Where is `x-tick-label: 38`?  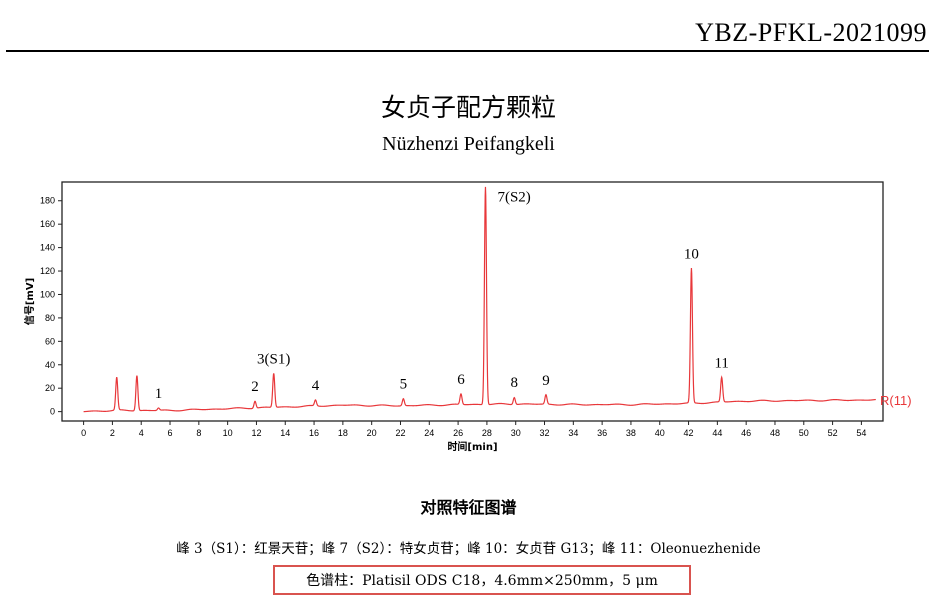 x-tick-label: 38 is located at coordinates (631, 433).